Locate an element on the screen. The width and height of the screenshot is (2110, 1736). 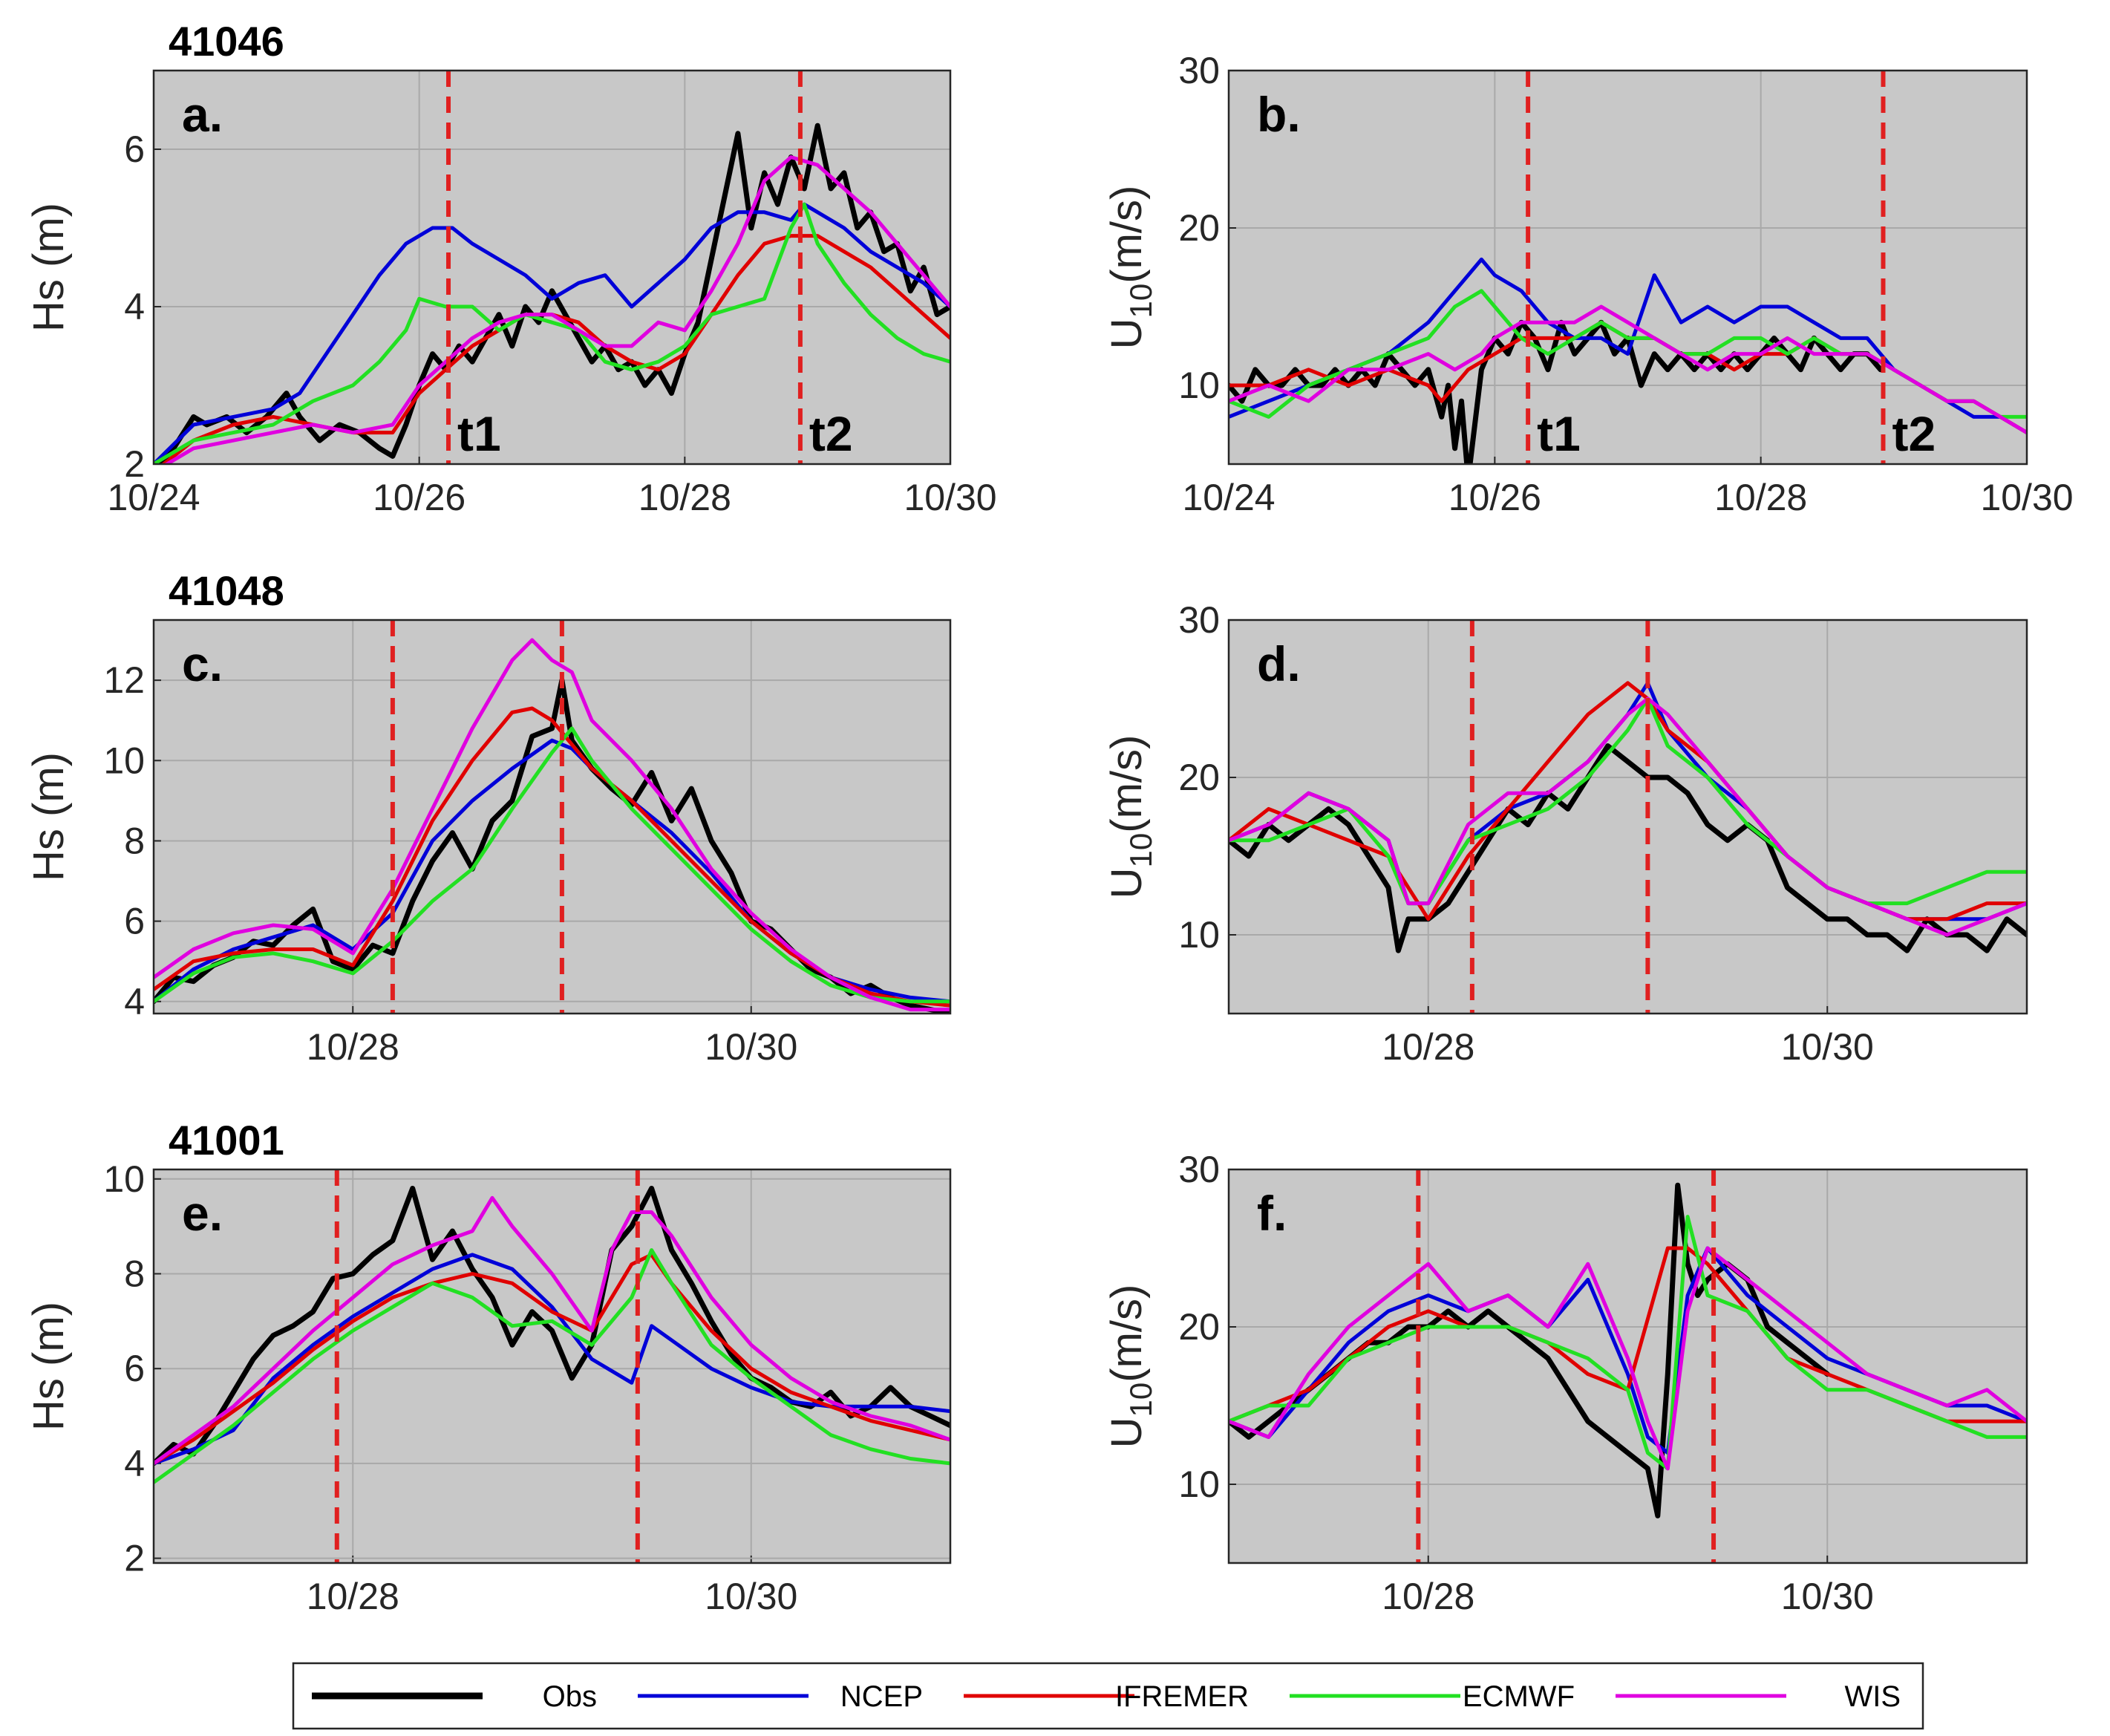
series-layer-c is located at coordinates (552, 826).